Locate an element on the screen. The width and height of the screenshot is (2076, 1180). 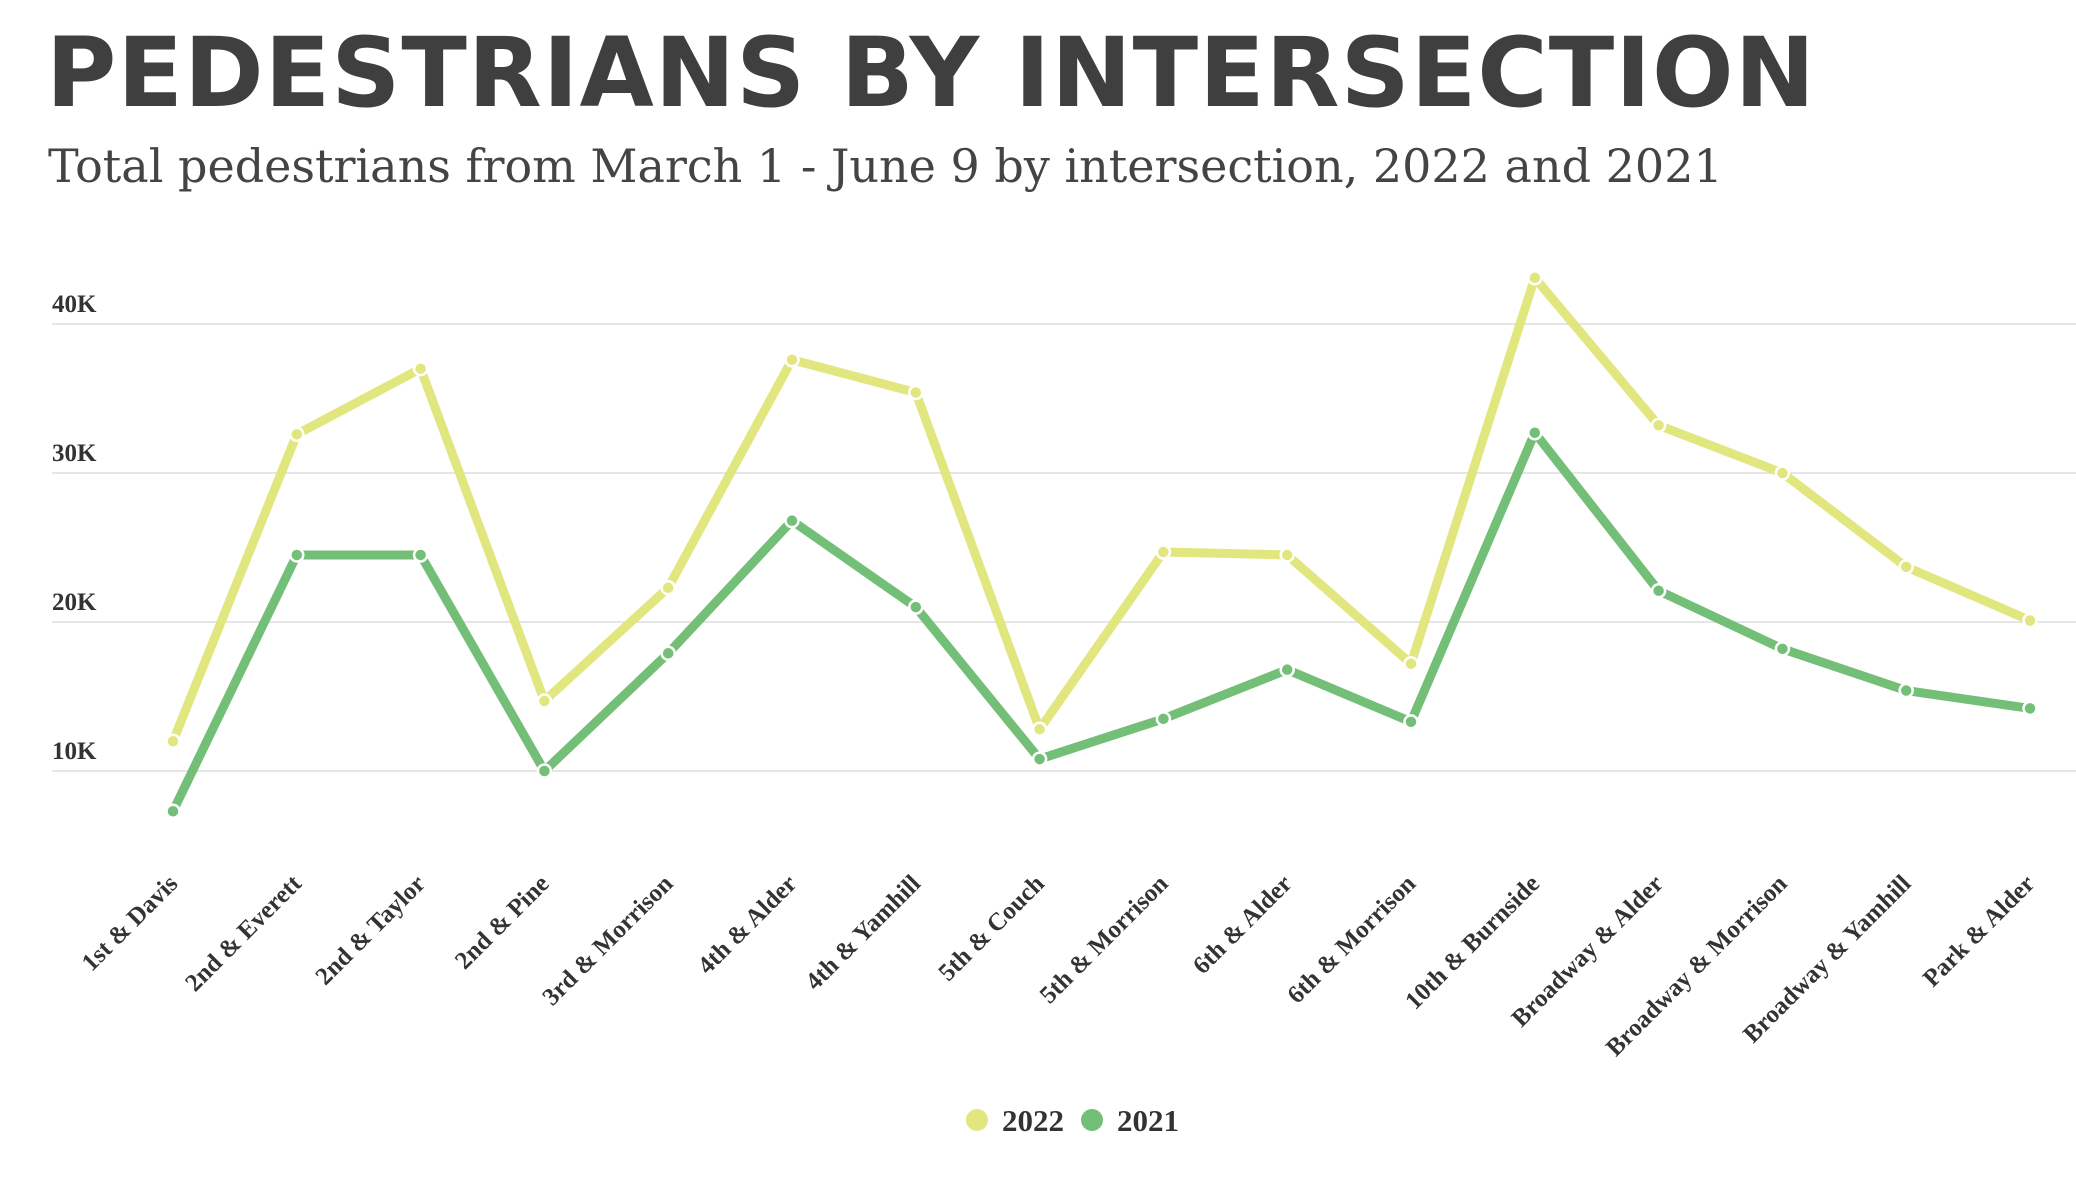
legend-label-2021: 2021 is located at coordinates (1148, 1120).